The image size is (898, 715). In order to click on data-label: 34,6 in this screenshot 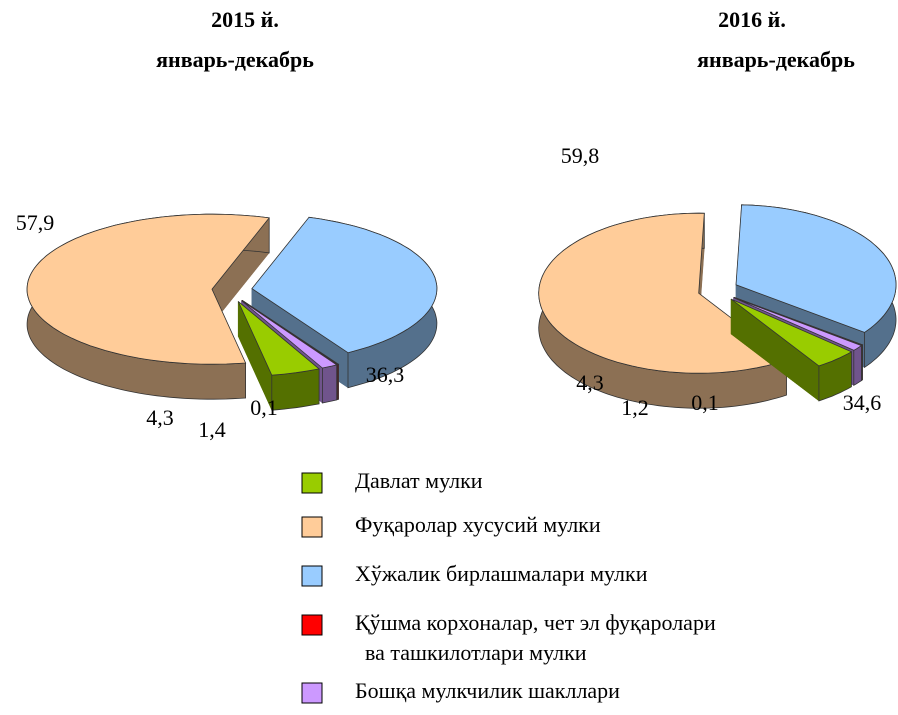, I will do `click(862, 402)`.